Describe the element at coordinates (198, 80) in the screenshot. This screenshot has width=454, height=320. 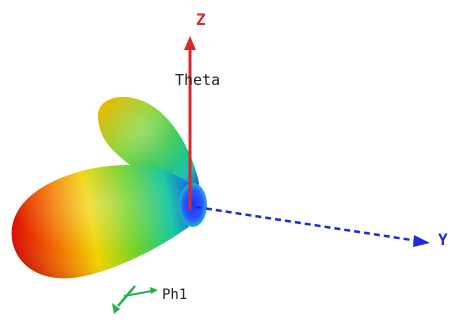
I see `theta-label: Theta` at that location.